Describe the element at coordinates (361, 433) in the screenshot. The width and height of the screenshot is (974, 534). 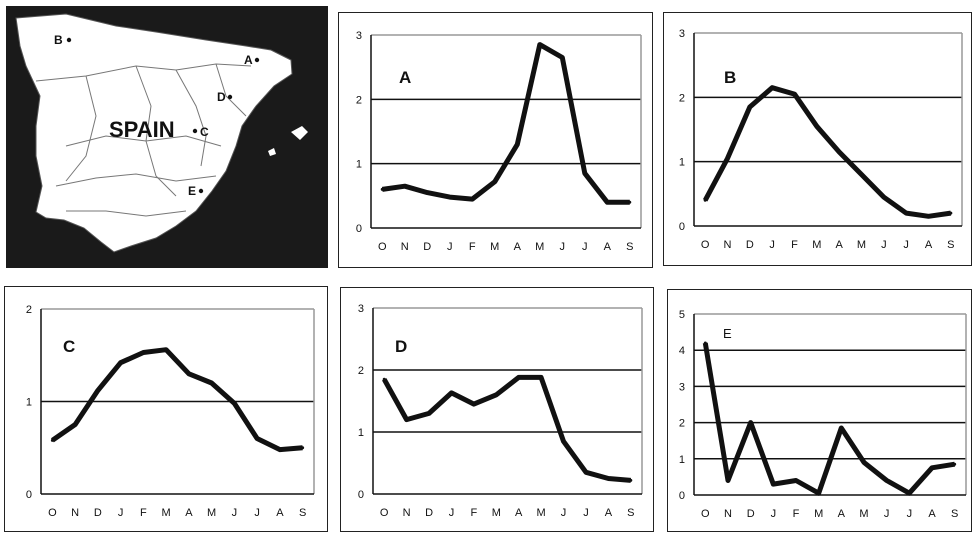
I see `chart-d-ytick-label: 1` at that location.